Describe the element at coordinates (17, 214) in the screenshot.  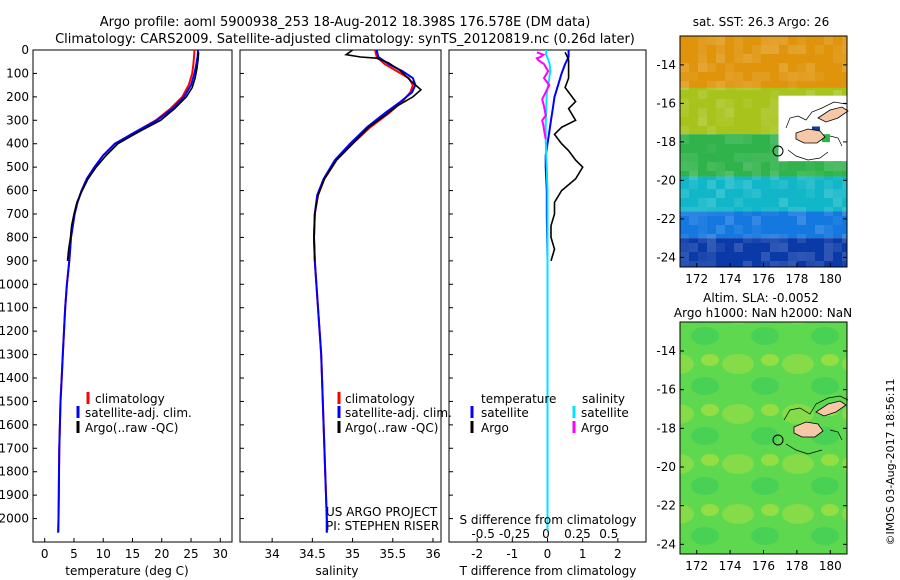
I see `y-tick-label: 700` at that location.